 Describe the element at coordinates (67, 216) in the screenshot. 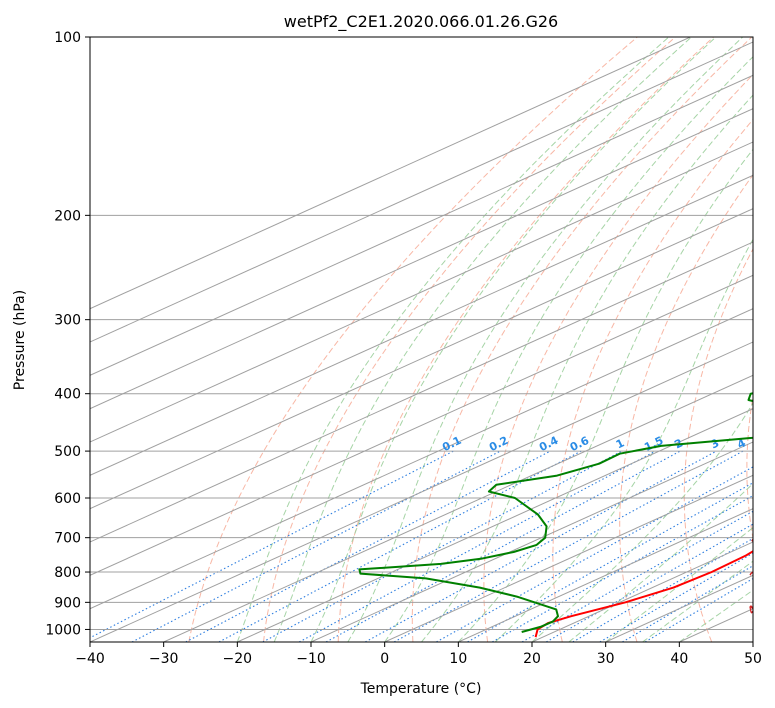

I see `y-tick-label: 200` at that location.